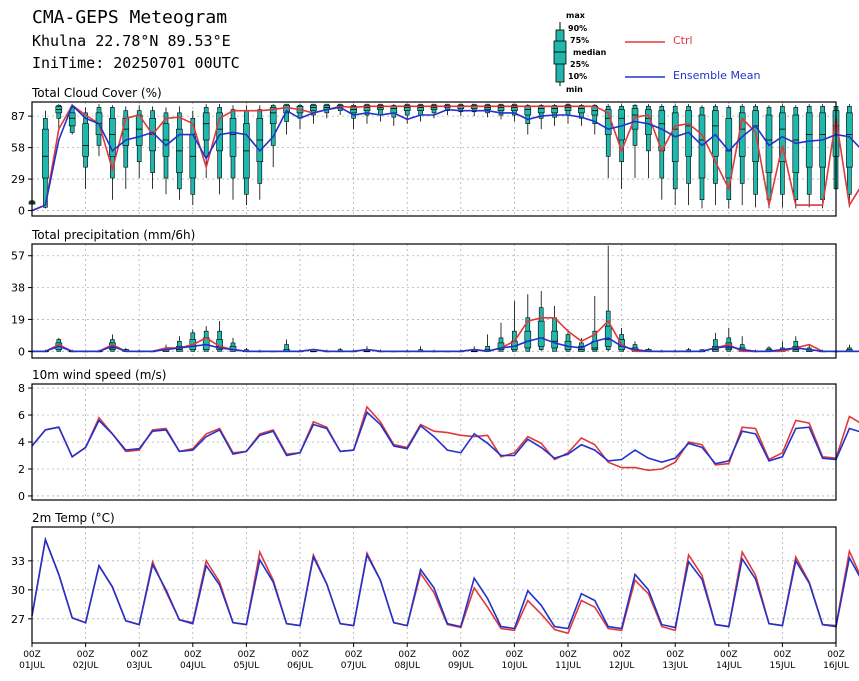  Describe the element at coordinates (86, 666) in the screenshot. I see `x-tick-label-date: 02JUL` at that location.